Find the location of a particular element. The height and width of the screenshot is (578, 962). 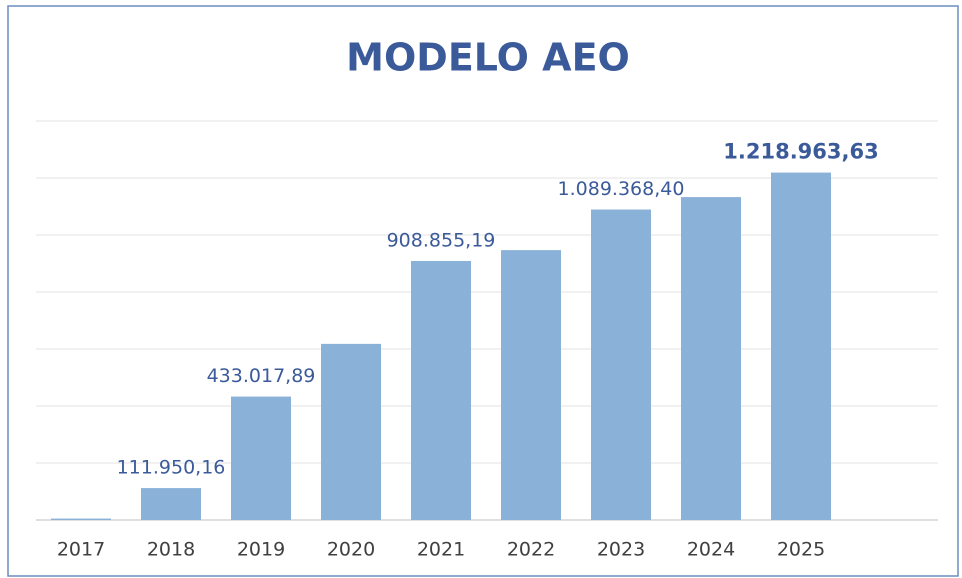

x-tick-label: 2021 is located at coordinates (441, 550).